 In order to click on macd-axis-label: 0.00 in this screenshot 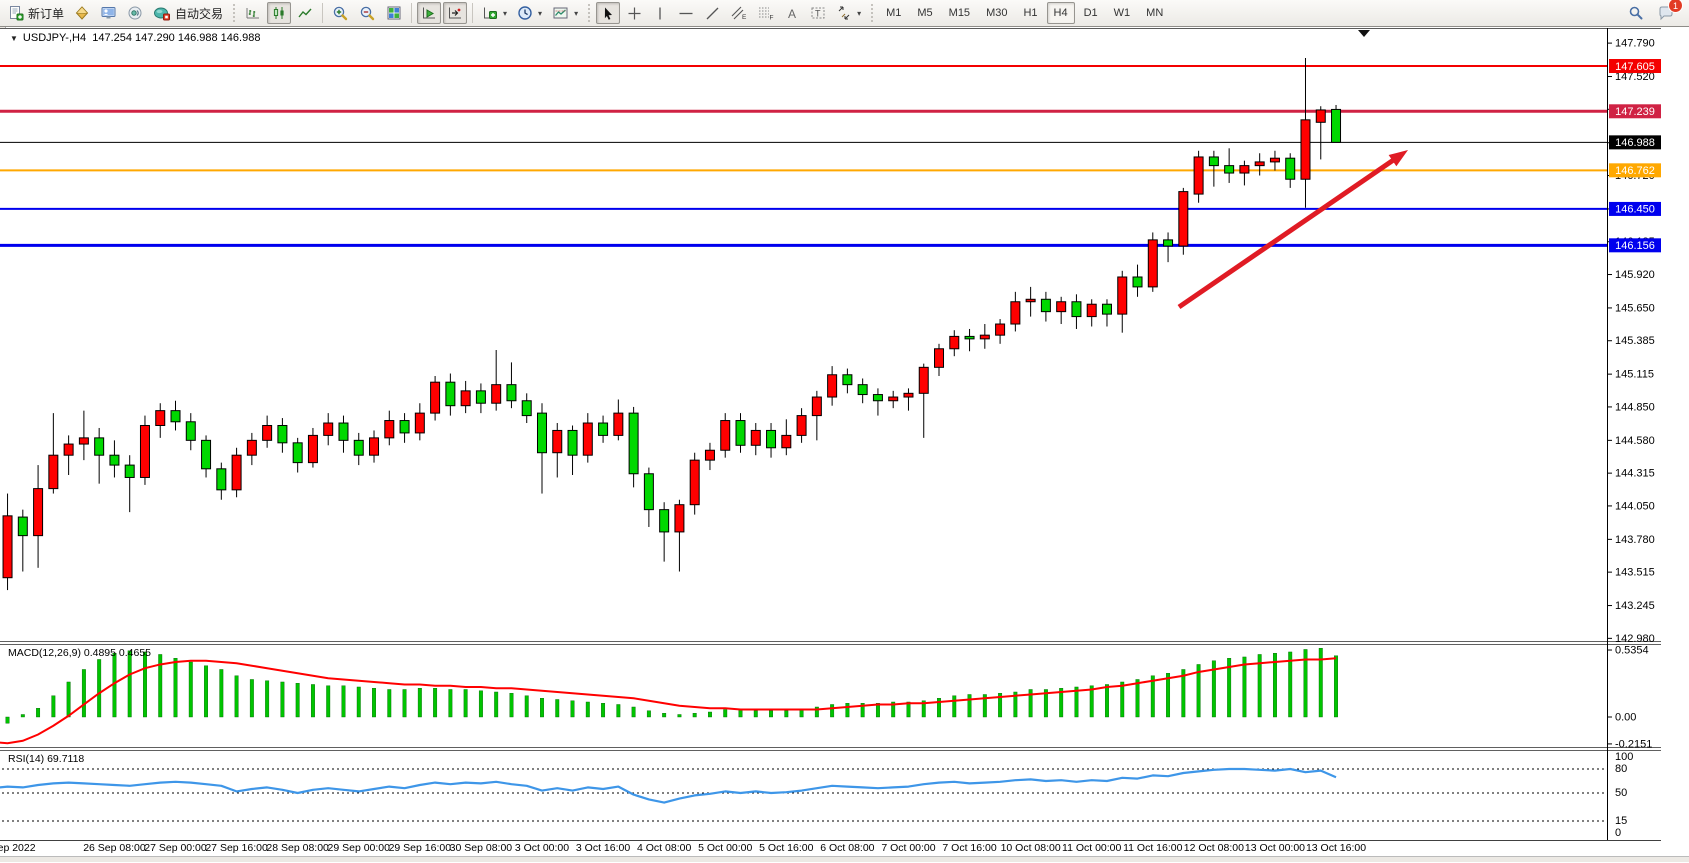, I will do `click(1625, 718)`.